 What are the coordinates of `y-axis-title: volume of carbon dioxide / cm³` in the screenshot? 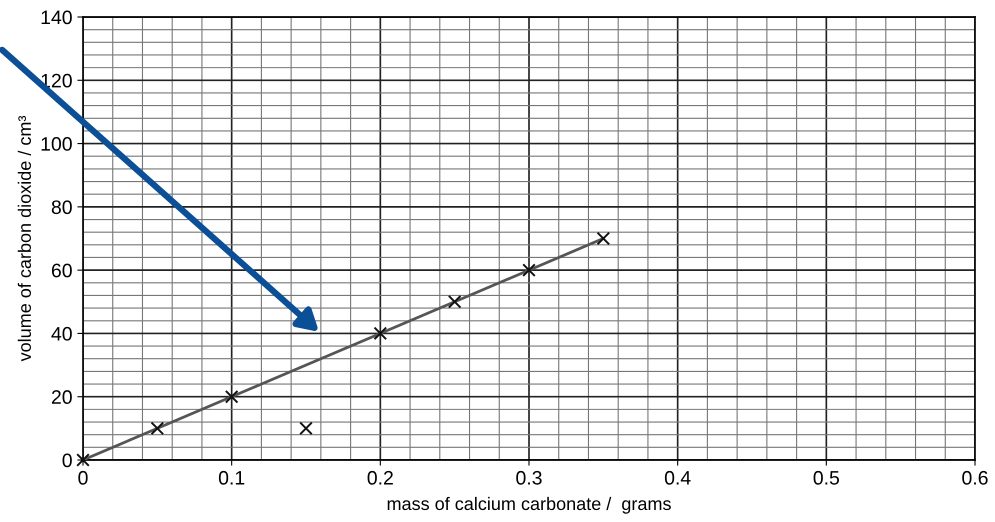 It's located at (25, 239).